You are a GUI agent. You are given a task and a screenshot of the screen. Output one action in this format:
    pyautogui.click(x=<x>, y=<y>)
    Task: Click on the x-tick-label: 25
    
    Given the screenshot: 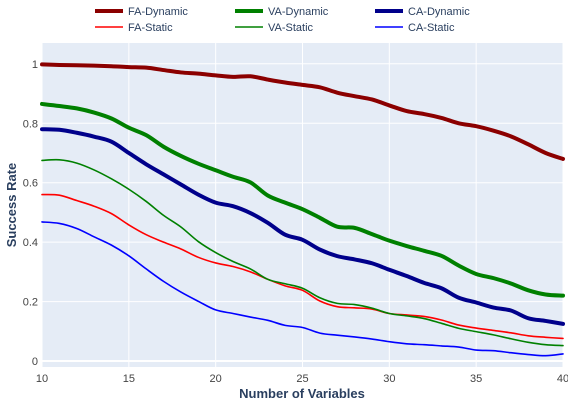 What is the action you would take?
    pyautogui.click(x=302, y=379)
    